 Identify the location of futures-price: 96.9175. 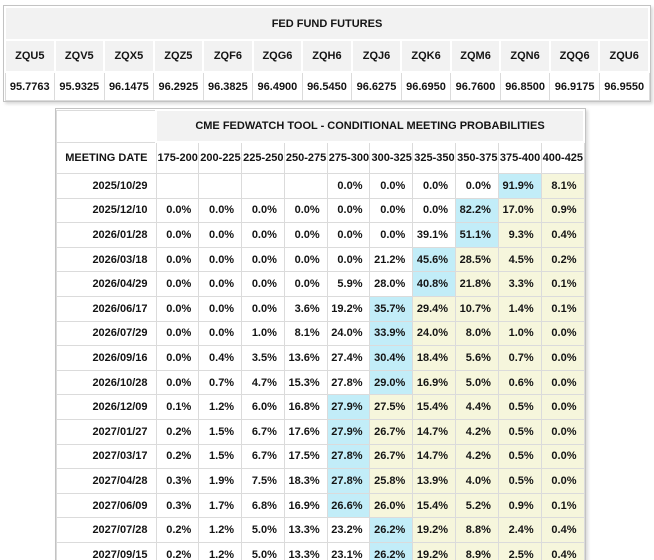
(574, 86).